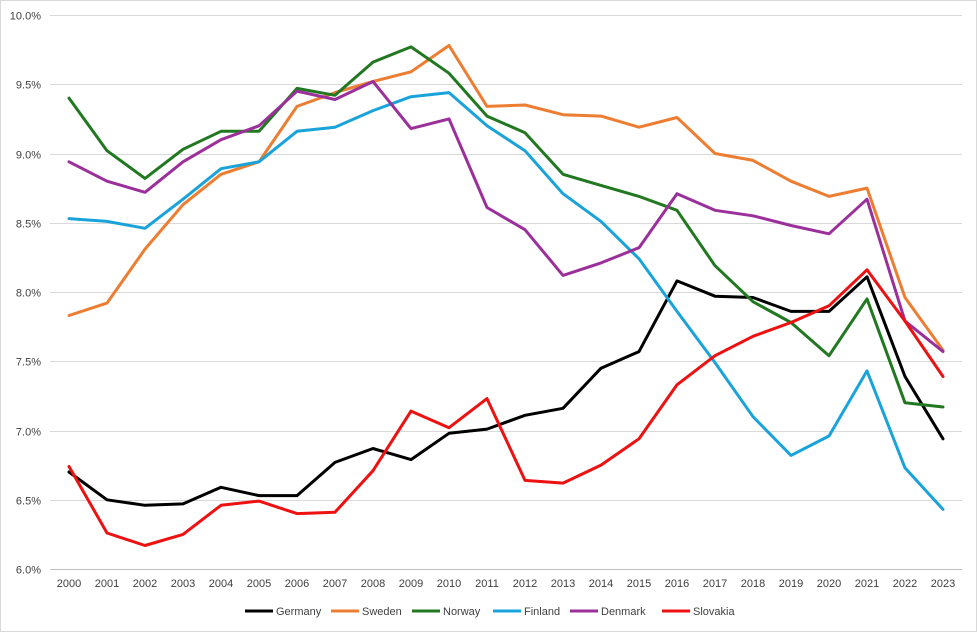  Describe the element at coordinates (829, 584) in the screenshot. I see `x-tick-label: 2020` at that location.